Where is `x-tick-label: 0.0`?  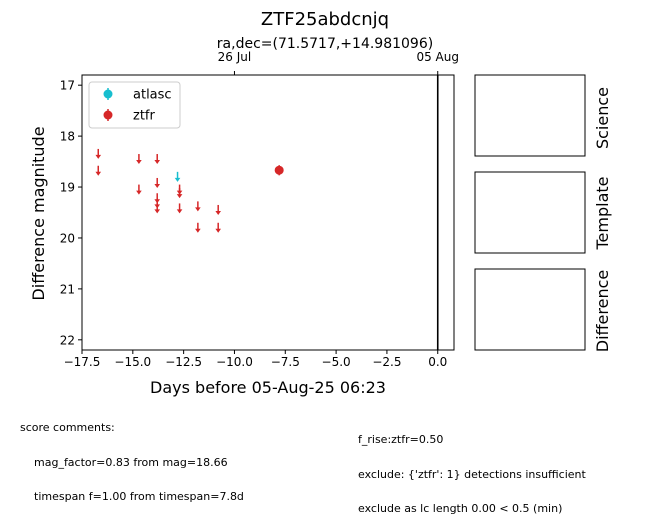 x-tick-label: 0.0 is located at coordinates (437, 362).